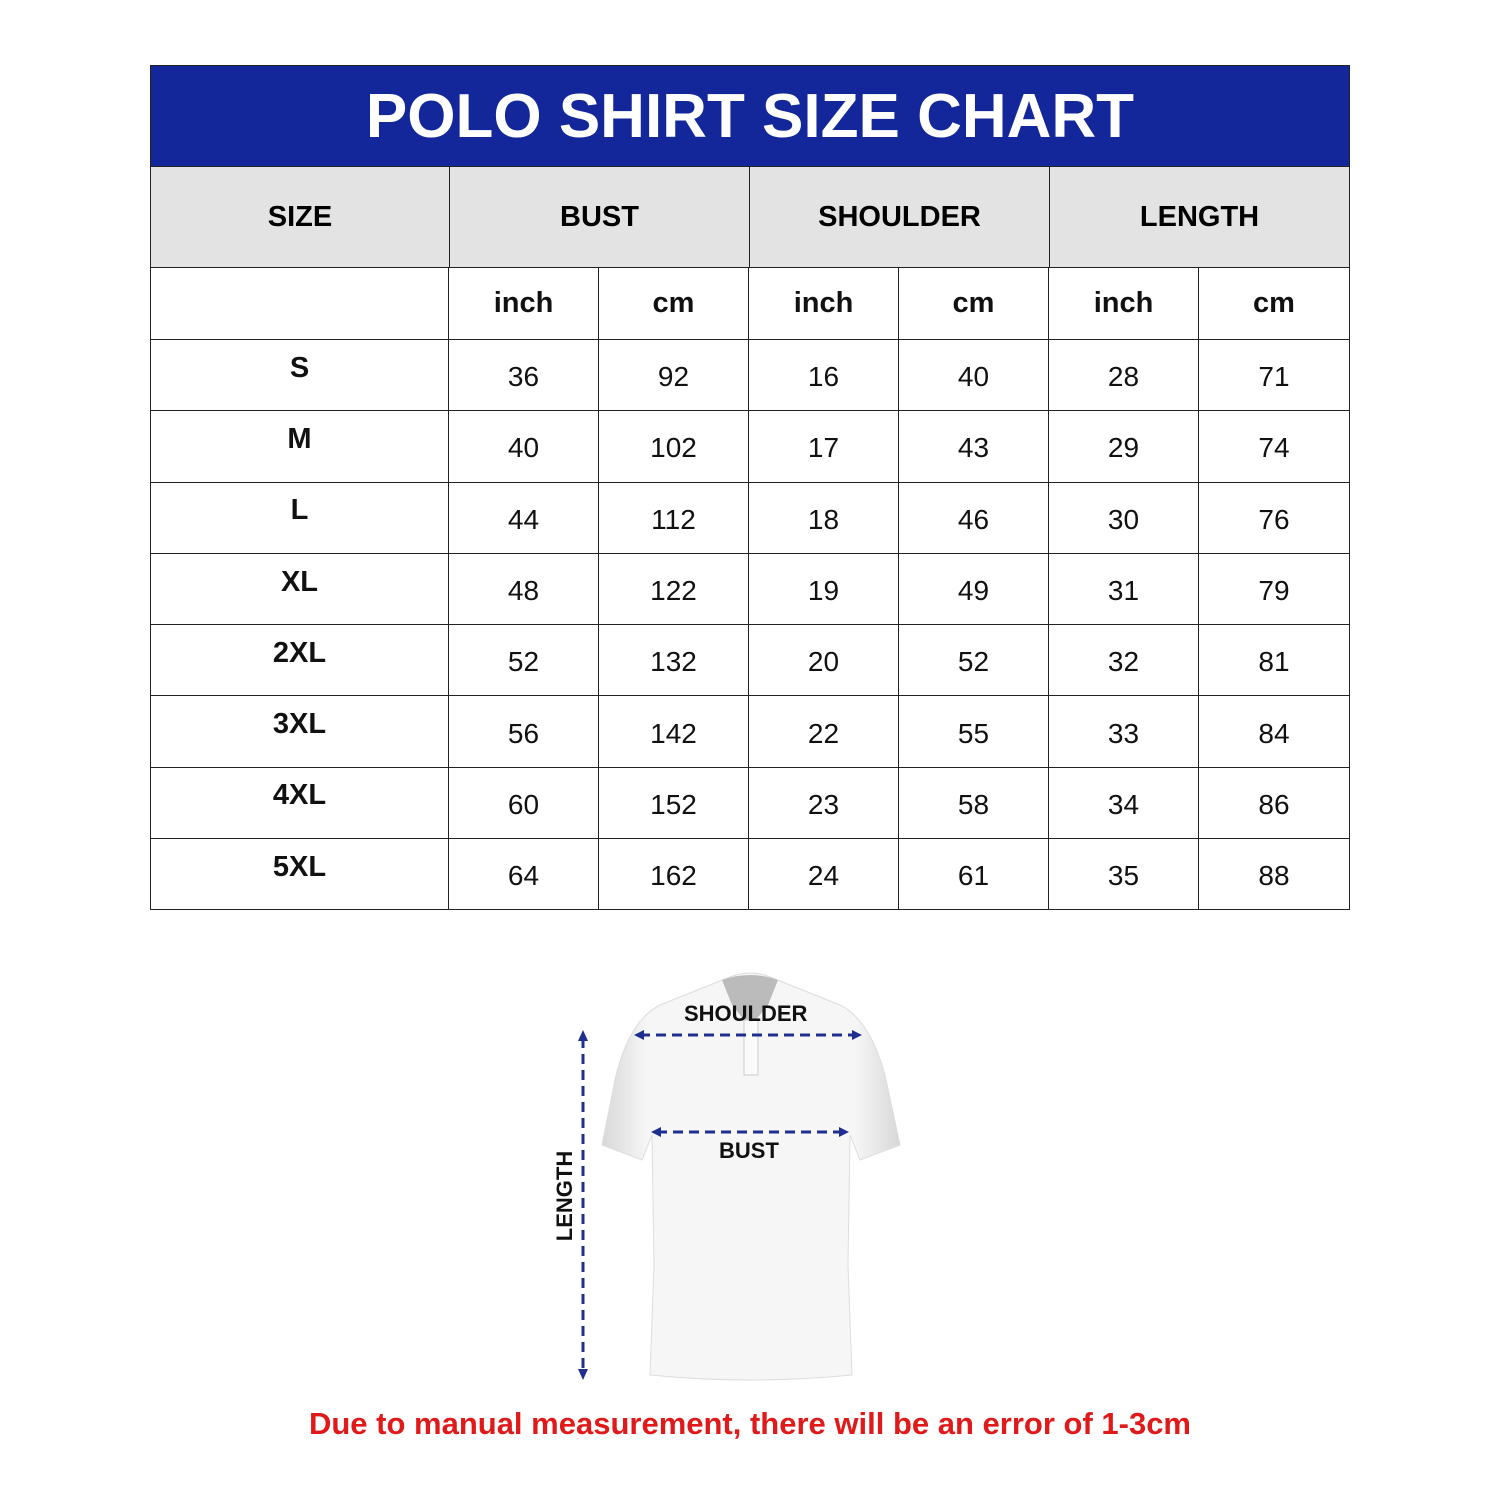 This screenshot has height=1500, width=1500. Describe the element at coordinates (300, 731) in the screenshot. I see `size-cell: 3XL` at that location.